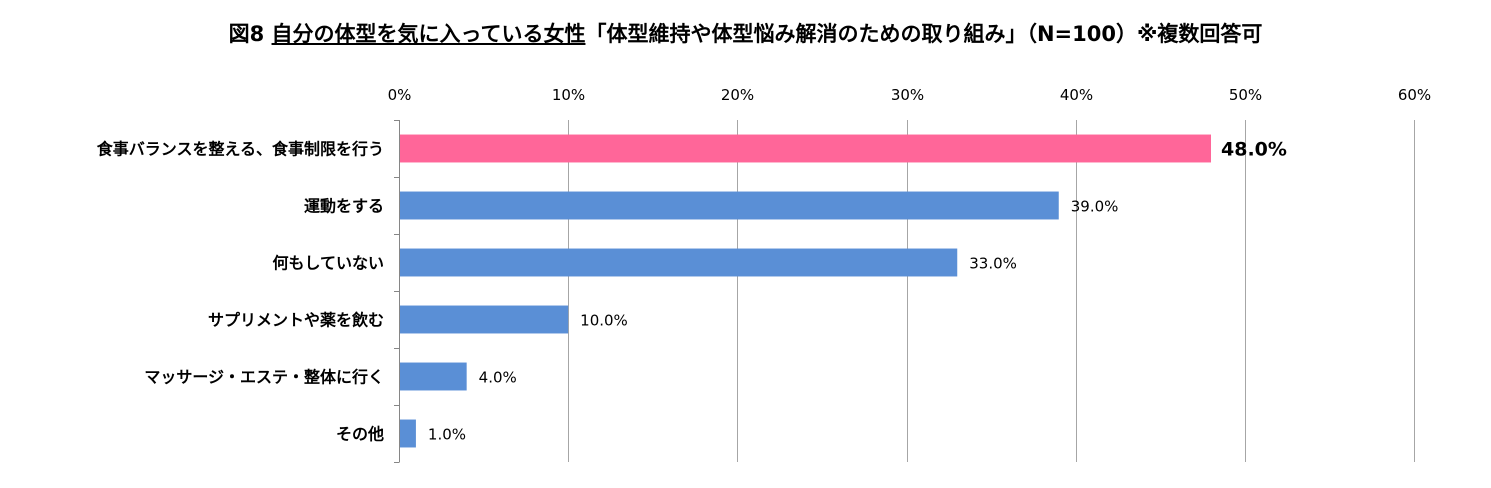 The width and height of the screenshot is (1491, 488). What do you see at coordinates (924, 34) in the screenshot?
I see `title-suffix: 「体型維持や体型悩み解消のための取り組み」（N=100）※複数回答可` at bounding box center [924, 34].